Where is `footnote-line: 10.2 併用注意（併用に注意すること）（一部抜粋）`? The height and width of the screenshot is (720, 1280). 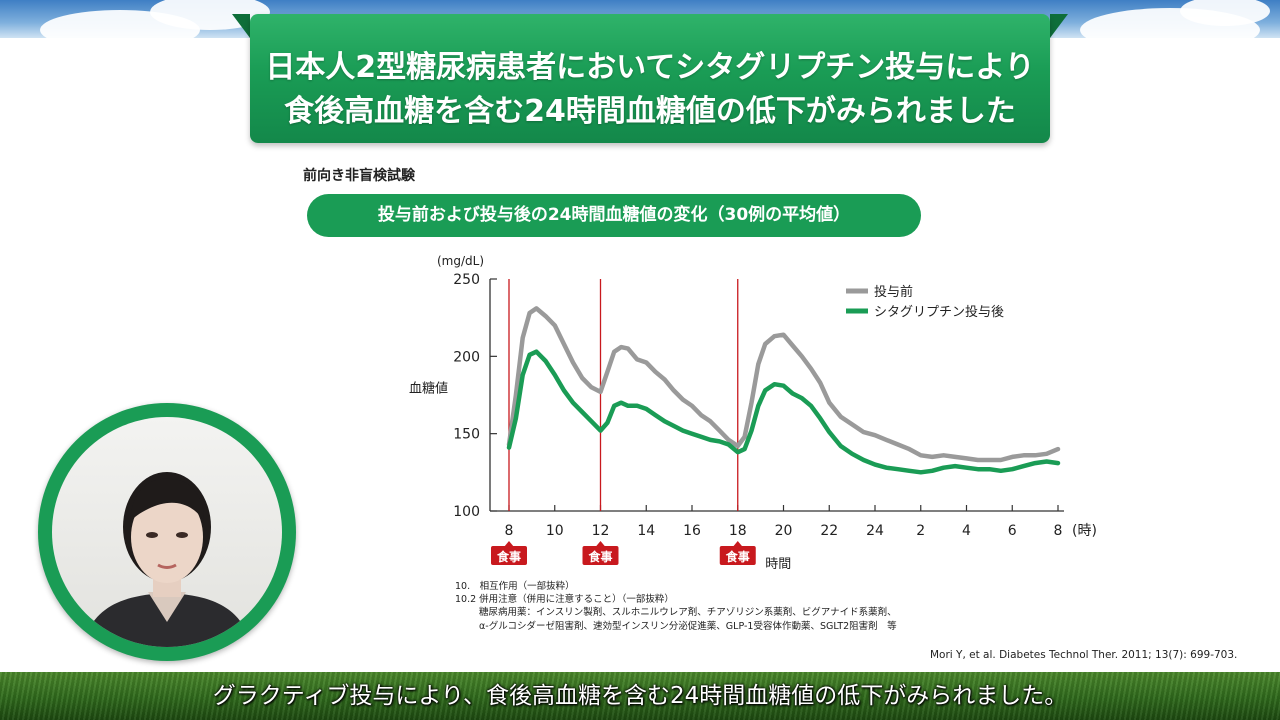 footnote-line: 10.2 併用注意（併用に注意すること）（一部抜粋） is located at coordinates (564, 600).